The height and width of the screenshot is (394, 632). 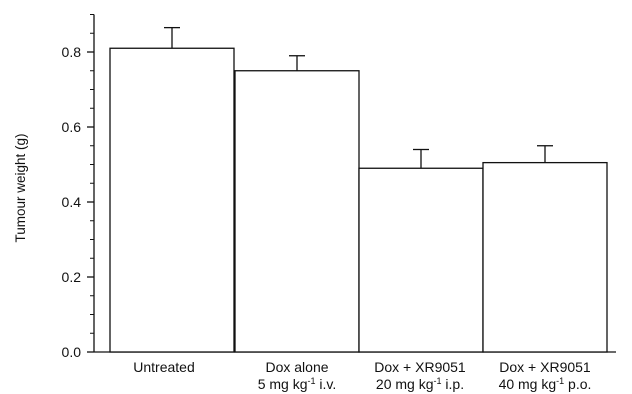 I want to click on x-tick-sublabel: 5 mg kg-1 i.v., so click(x=297, y=384).